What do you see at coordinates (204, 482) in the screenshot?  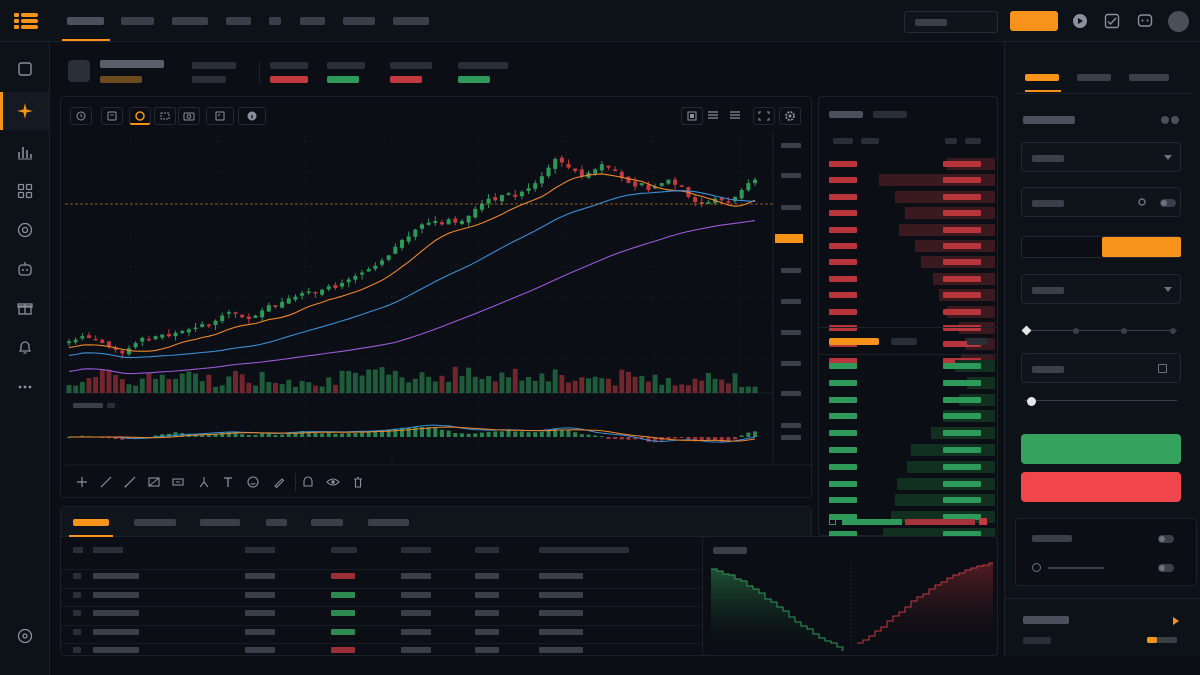 I see `fork-icon` at bounding box center [204, 482].